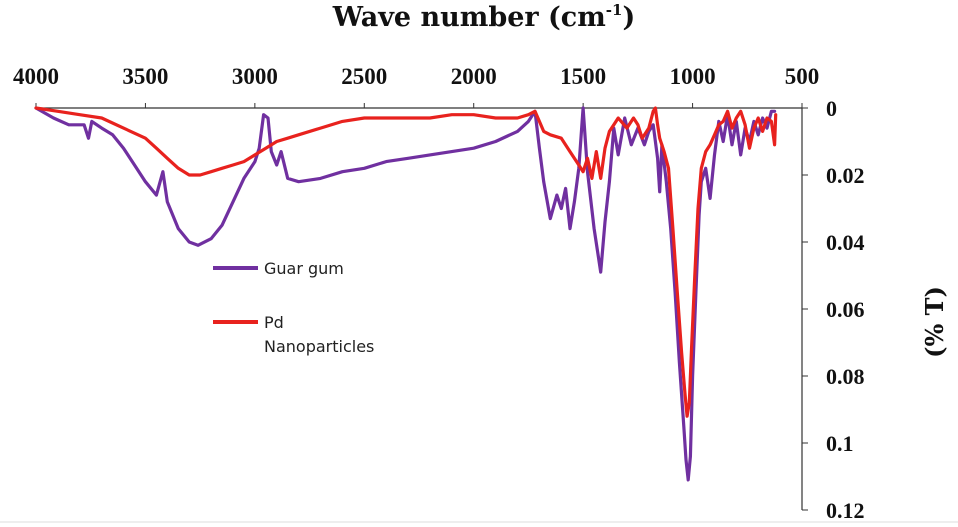 Image resolution: width=958 pixels, height=527 pixels. What do you see at coordinates (364, 76) in the screenshot?
I see `x-tick-label: 2500` at bounding box center [364, 76].